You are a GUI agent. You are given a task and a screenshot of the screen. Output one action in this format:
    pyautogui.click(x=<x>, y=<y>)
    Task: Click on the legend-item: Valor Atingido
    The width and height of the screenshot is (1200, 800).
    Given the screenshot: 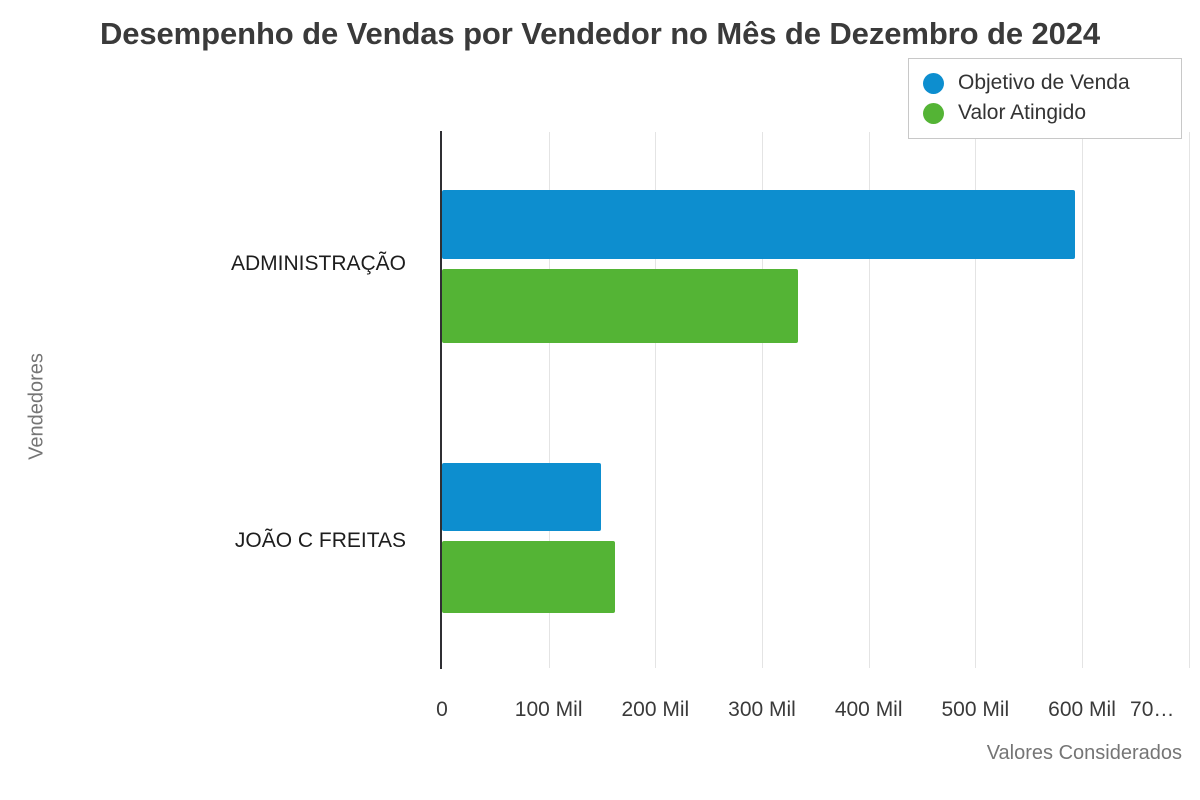 What is the action you would take?
    pyautogui.click(x=1046, y=113)
    